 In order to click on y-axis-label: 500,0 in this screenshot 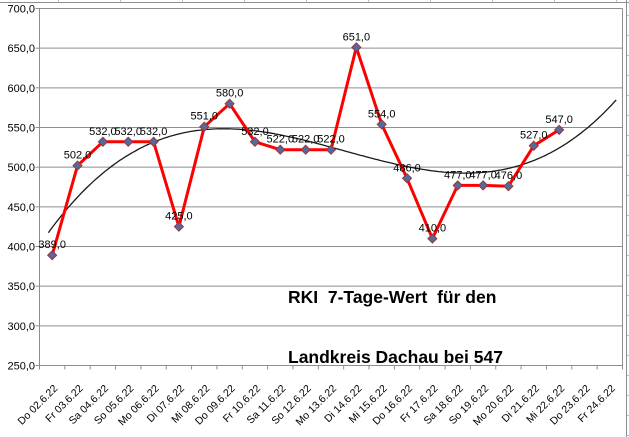, I will do `click(21, 168)`.